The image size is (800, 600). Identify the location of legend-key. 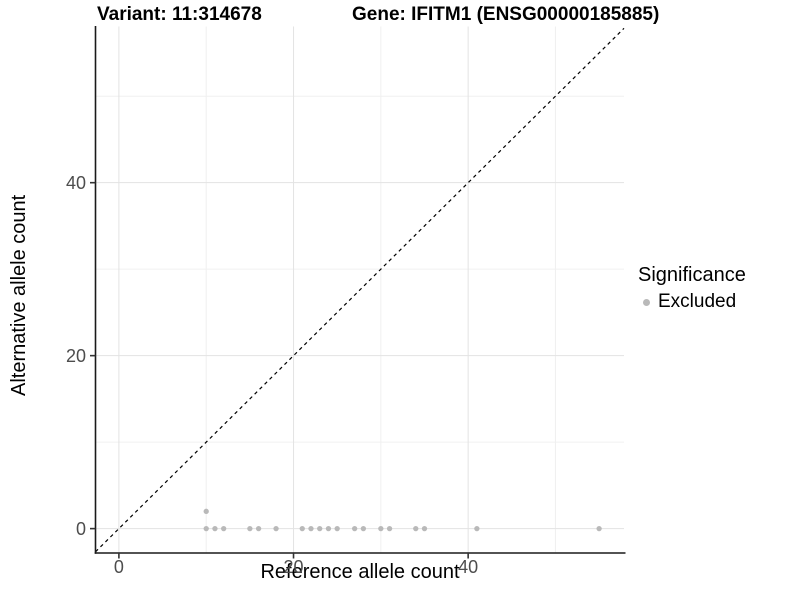
(646, 302).